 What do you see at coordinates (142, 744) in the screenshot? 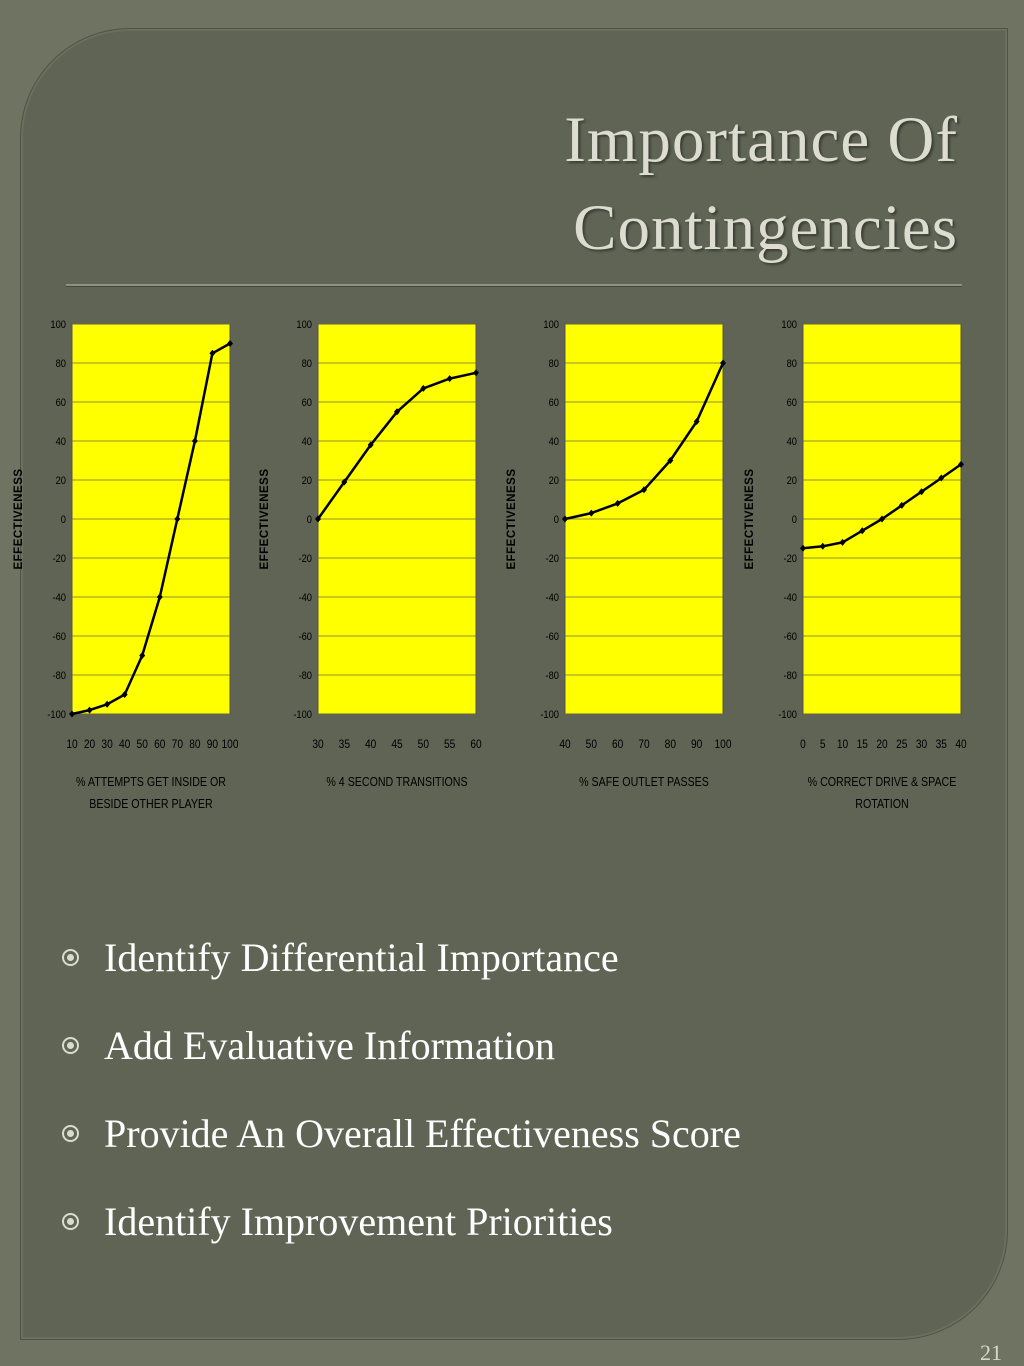
I see `x-tick-label: 50` at bounding box center [142, 744].